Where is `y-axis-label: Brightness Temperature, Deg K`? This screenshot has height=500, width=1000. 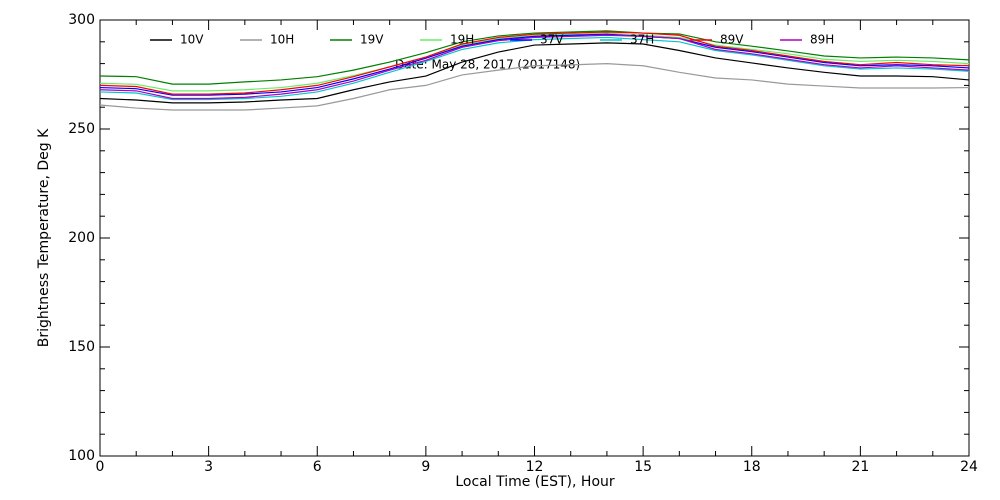 y-axis-label: Brightness Temperature, Deg K is located at coordinates (44, 237).